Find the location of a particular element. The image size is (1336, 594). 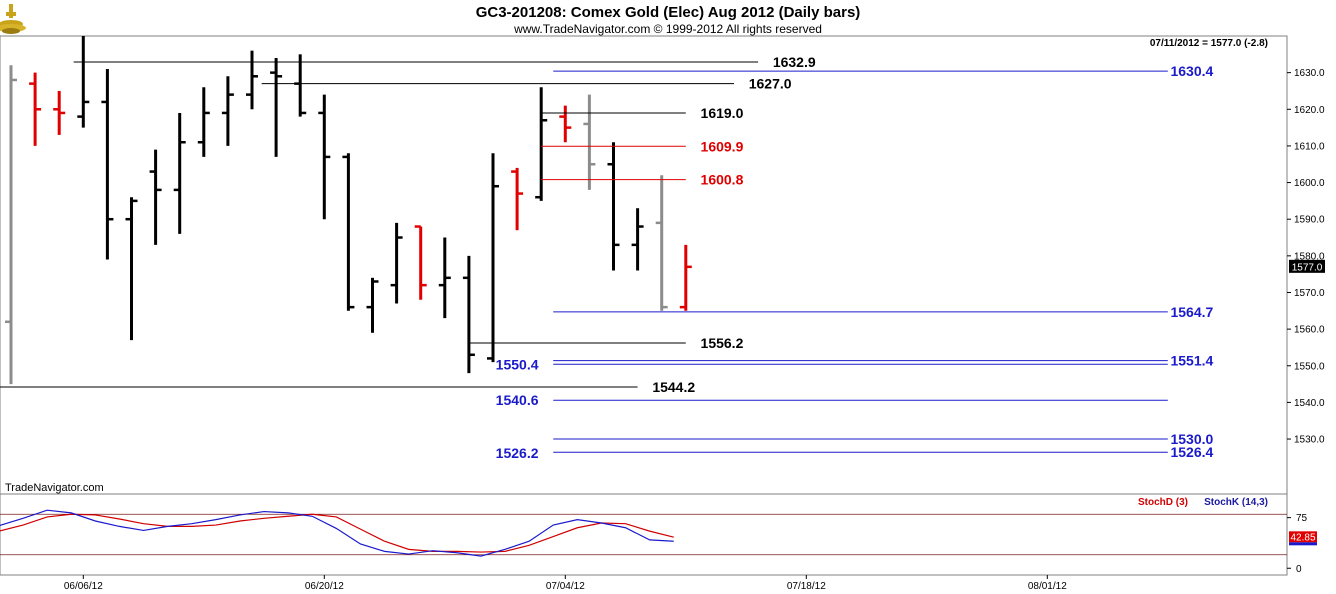

price-tick-label: 1540.0 is located at coordinates (1309, 403).